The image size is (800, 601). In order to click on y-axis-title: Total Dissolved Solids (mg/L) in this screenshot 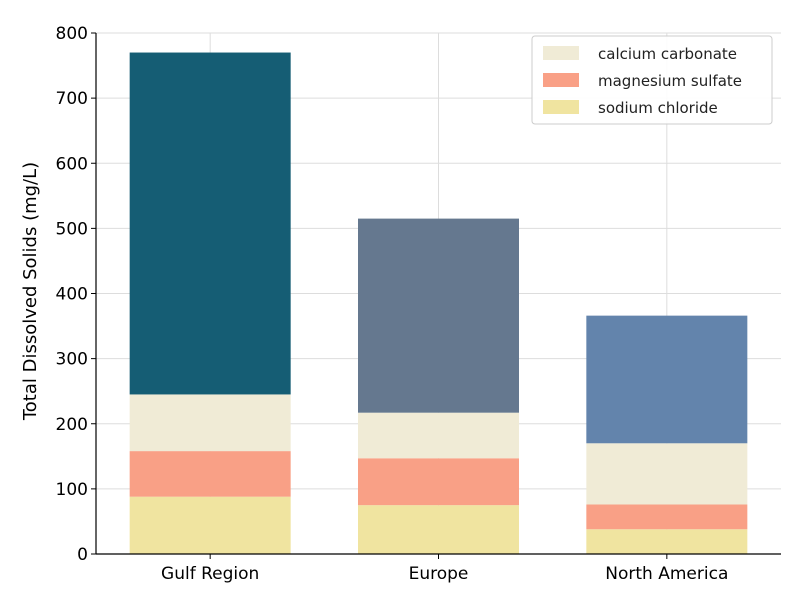, I will do `click(30, 291)`.